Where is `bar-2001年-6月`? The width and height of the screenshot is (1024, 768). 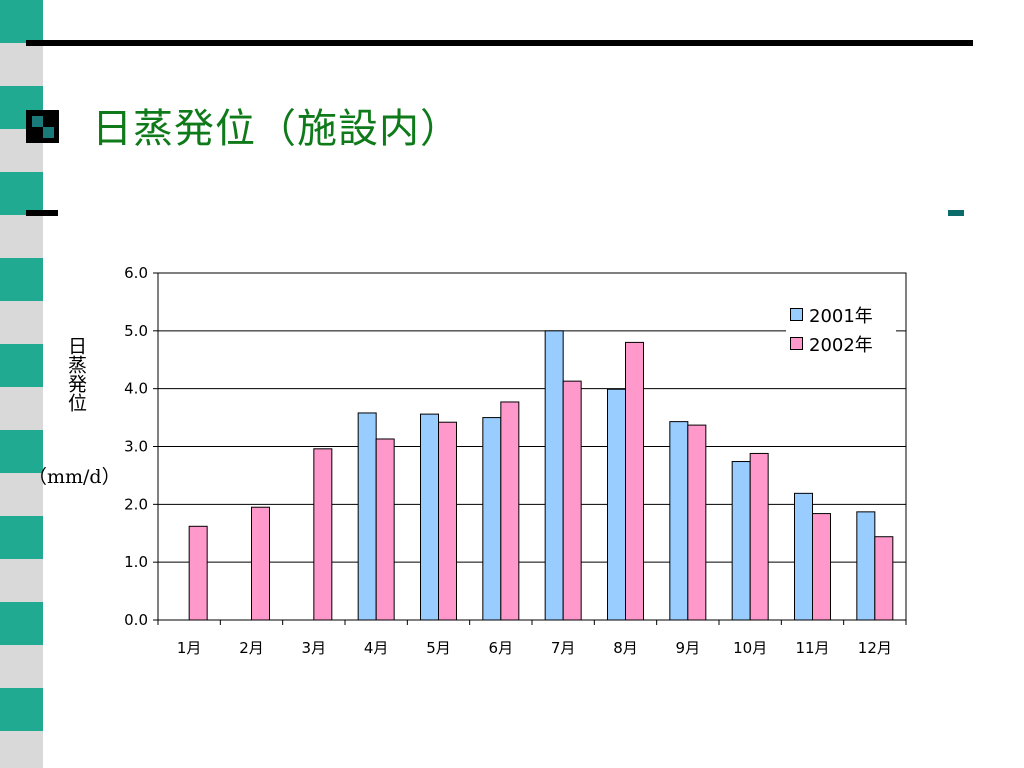 bar-2001年-6月 is located at coordinates (492, 519).